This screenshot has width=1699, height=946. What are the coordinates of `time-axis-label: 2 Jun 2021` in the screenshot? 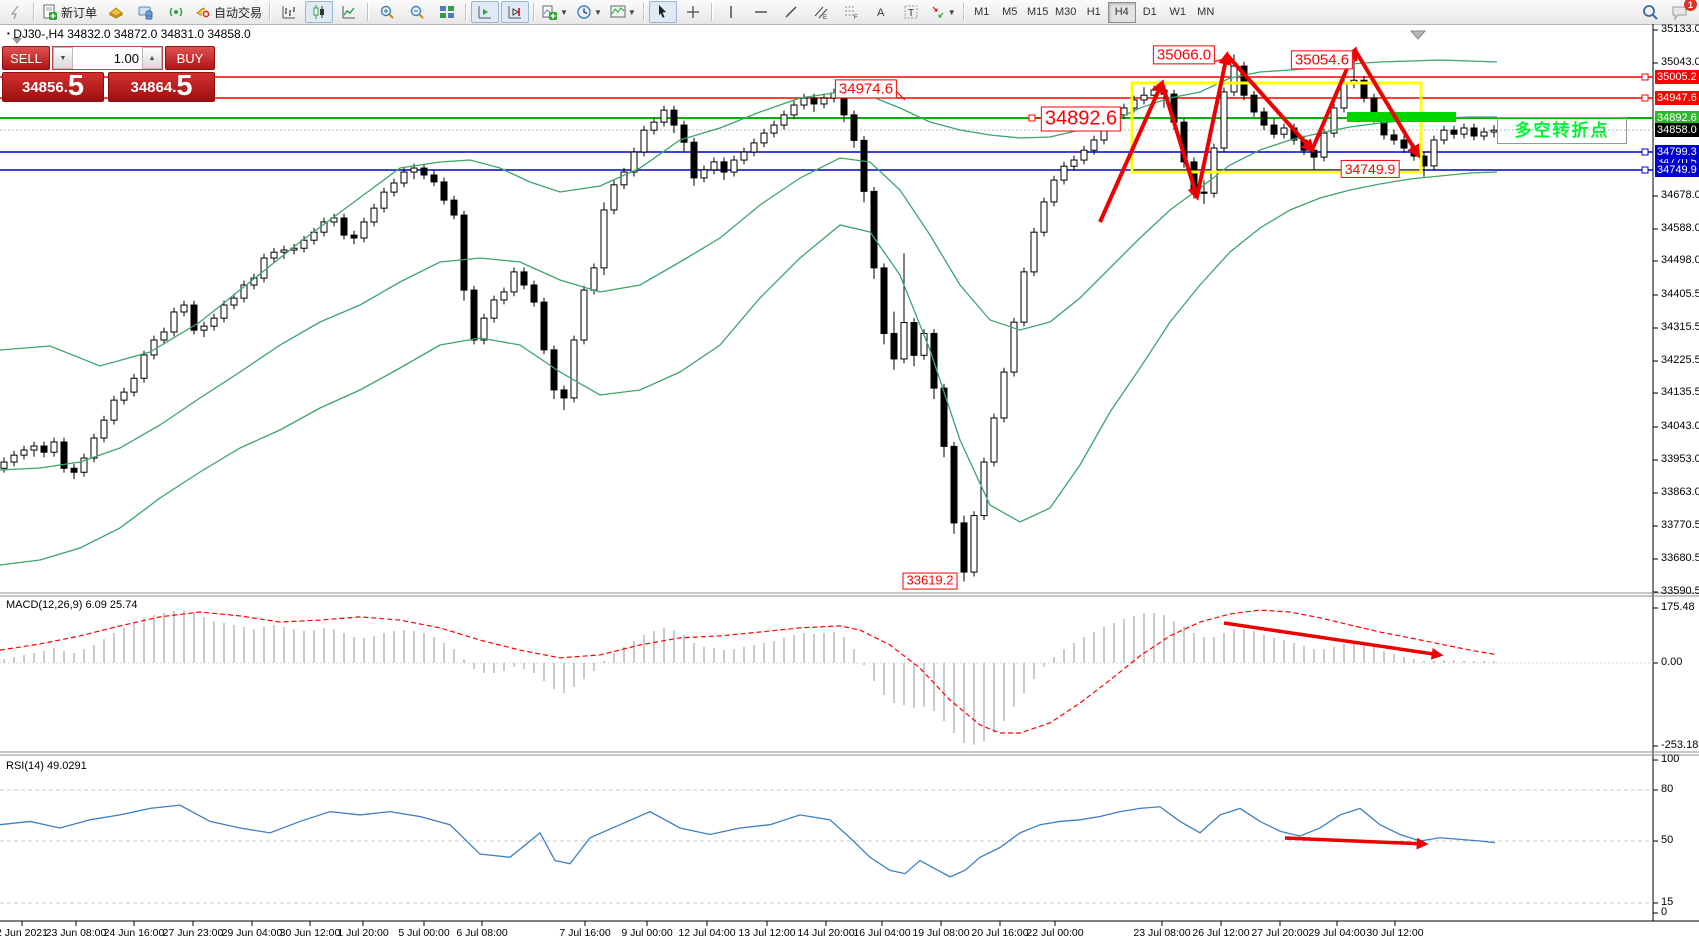 It's located at (24, 933).